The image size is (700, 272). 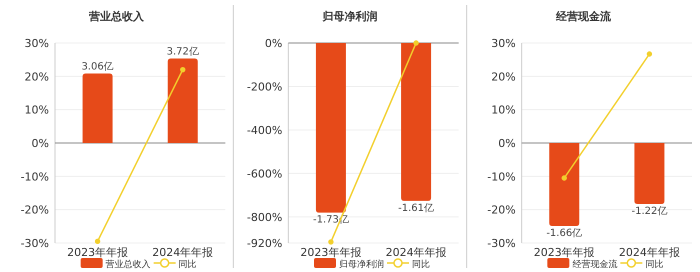 I want to click on y-tick-label: -200%, so click(x=264, y=87).